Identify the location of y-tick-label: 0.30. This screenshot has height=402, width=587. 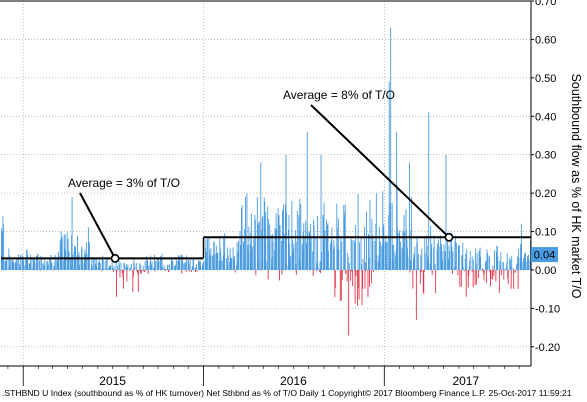
(545, 156).